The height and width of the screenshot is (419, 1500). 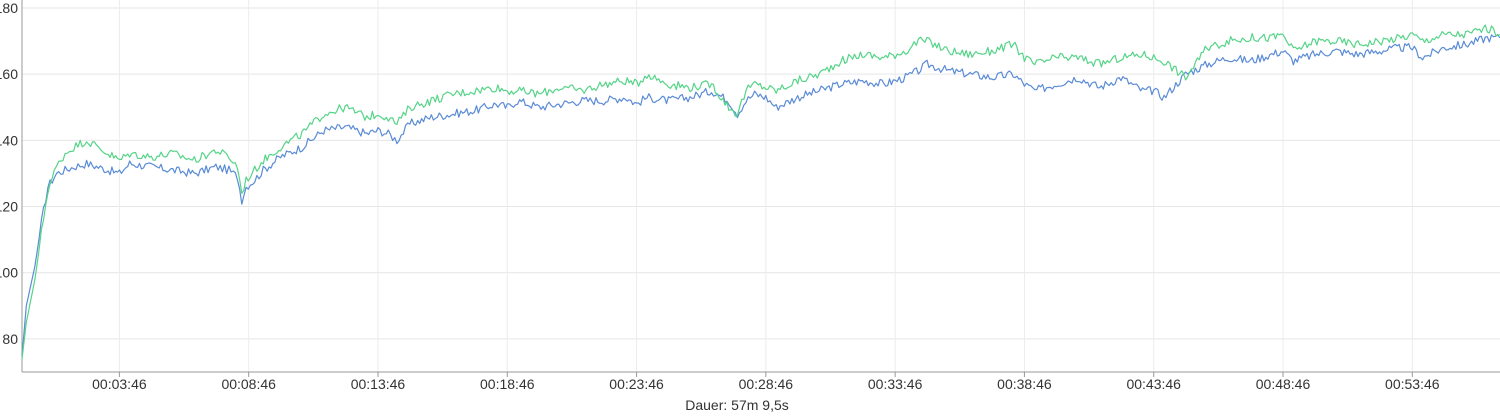 I want to click on x-tick-label: 00:08:46, so click(x=248, y=384).